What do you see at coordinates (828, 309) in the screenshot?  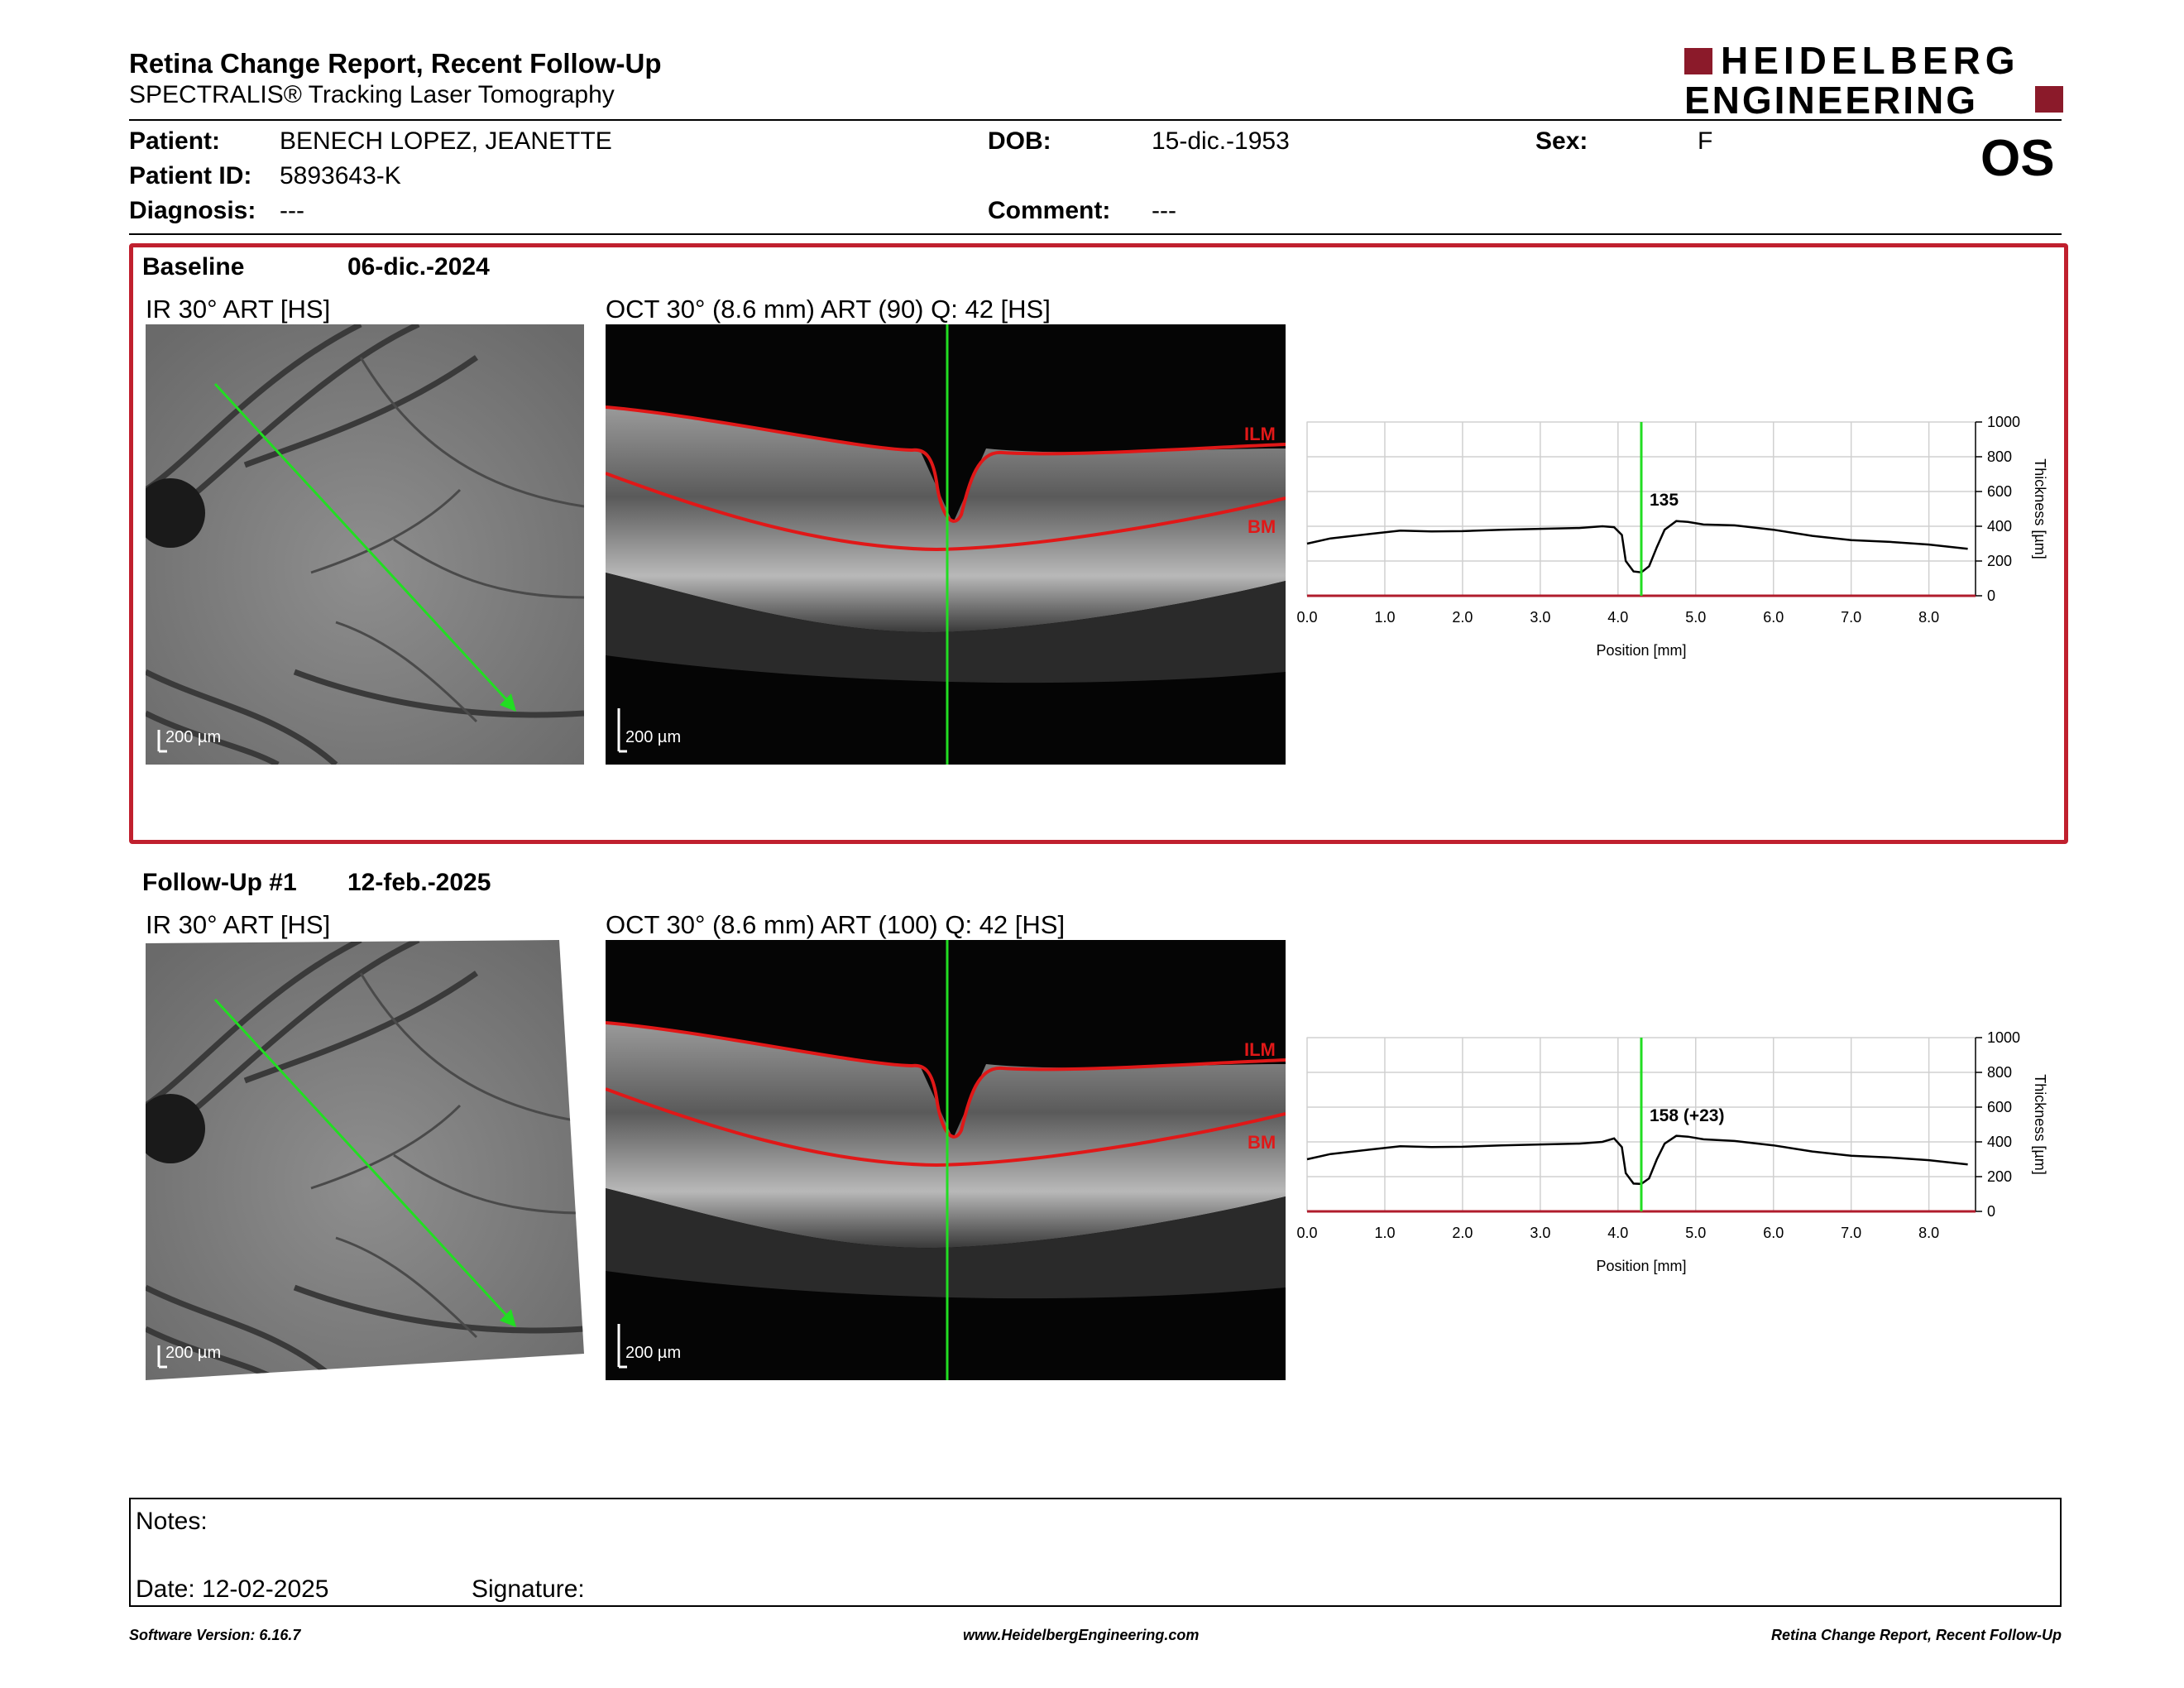 I see `baseline-oct-caption: OCT 30° (8.6 mm) ART (90) Q: 42 [HS]` at bounding box center [828, 309].